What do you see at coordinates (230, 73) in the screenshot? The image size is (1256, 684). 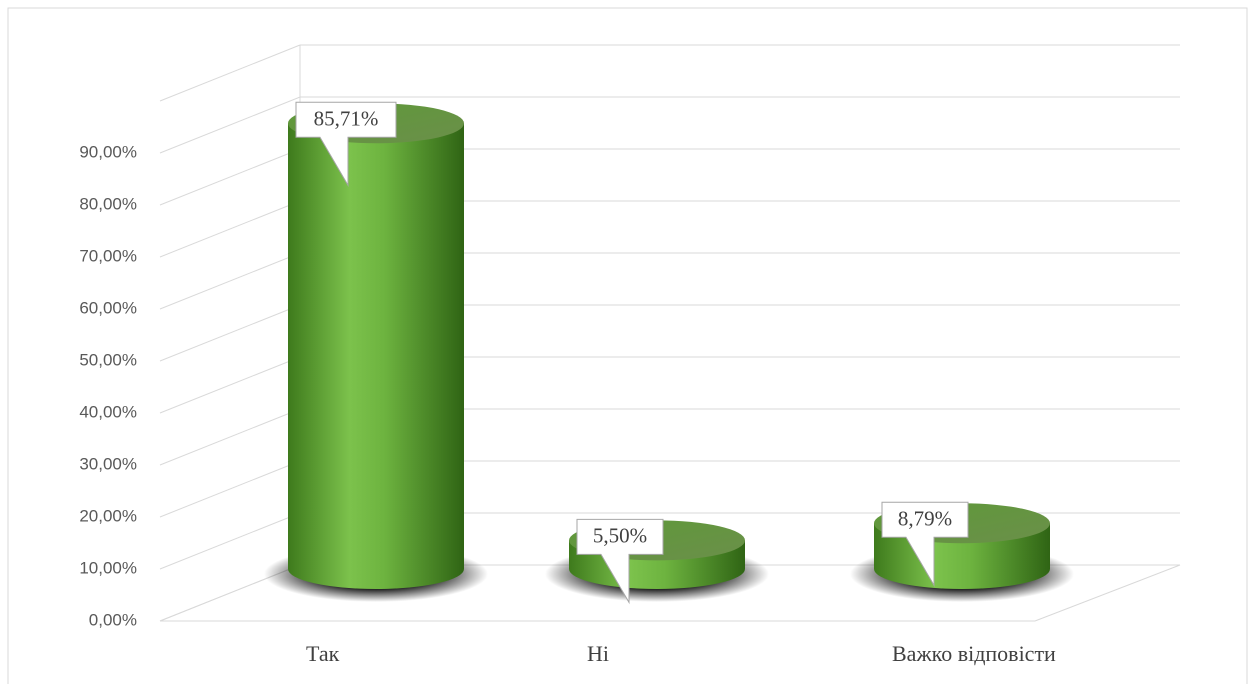 I see `grid-top-side` at bounding box center [230, 73].